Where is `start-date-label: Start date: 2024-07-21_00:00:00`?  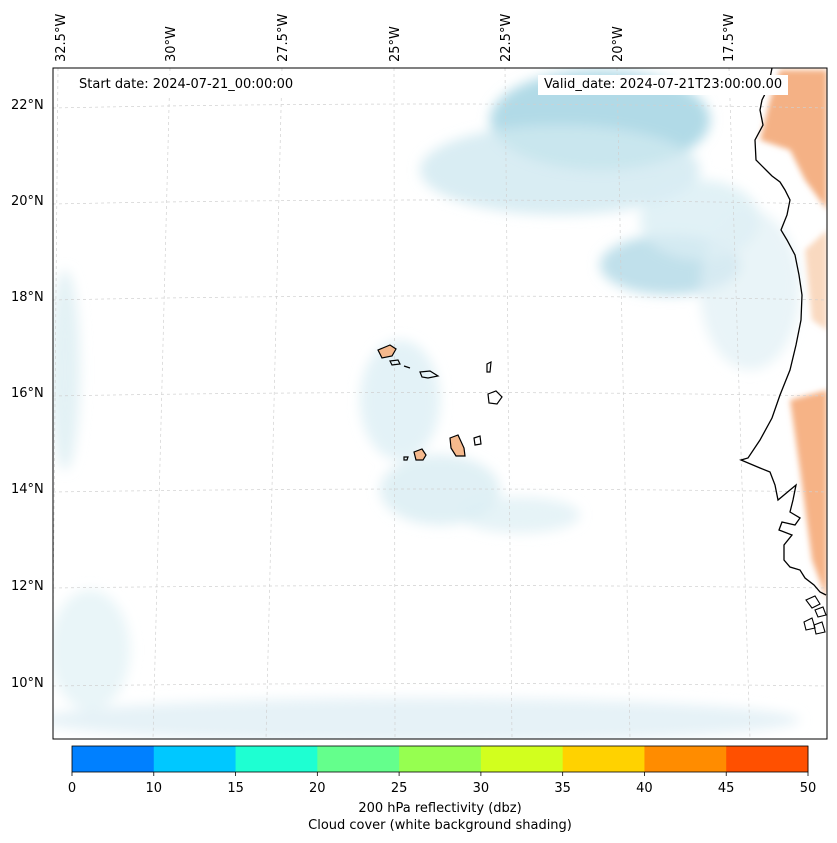
start-date-label: Start date: 2024-07-21_00:00:00 is located at coordinates (186, 85).